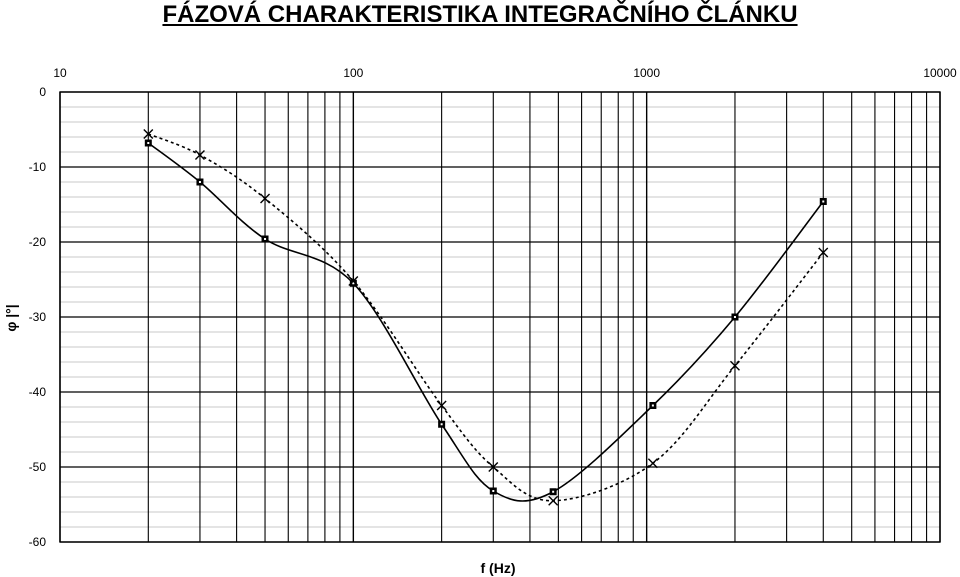 This screenshot has width=960, height=577. I want to click on y-tick-label: -10, so click(38, 167).